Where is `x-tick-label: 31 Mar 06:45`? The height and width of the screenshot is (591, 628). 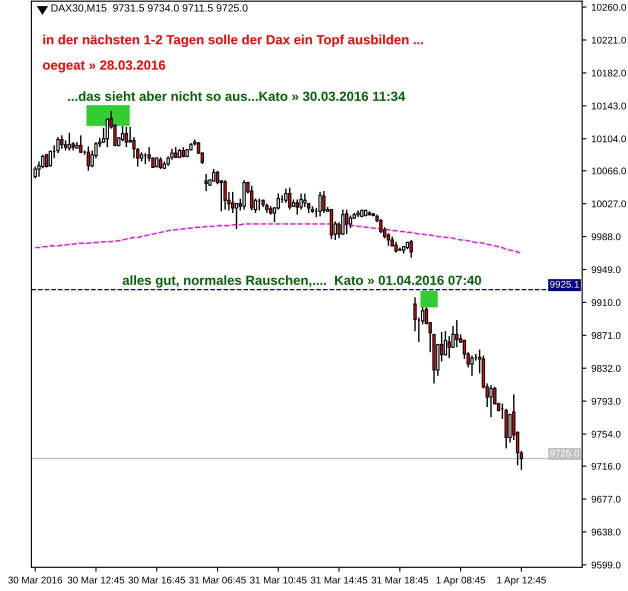 x-tick-label: 31 Mar 06:45 is located at coordinates (217, 580).